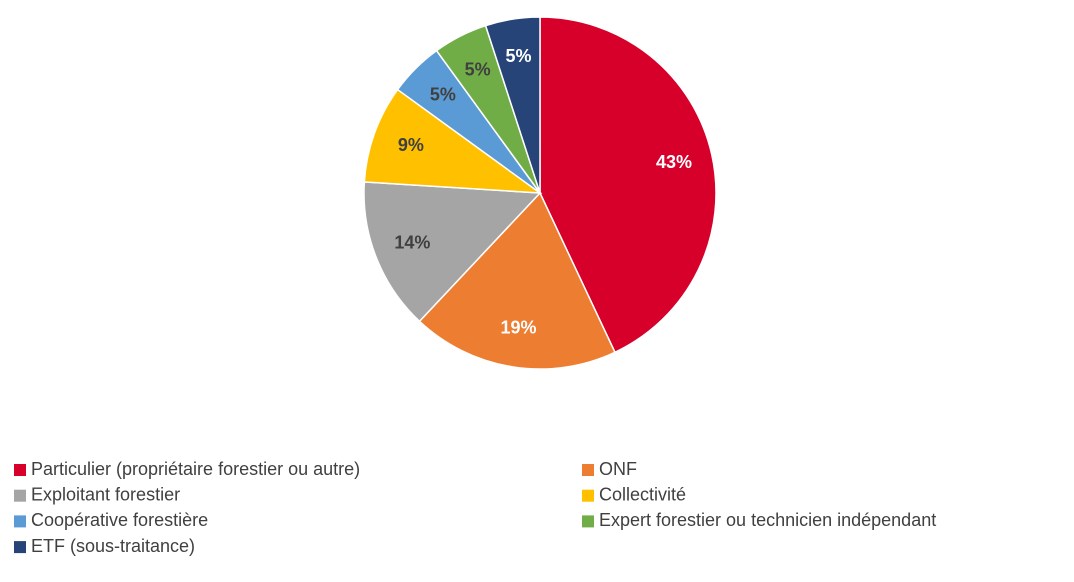 The width and height of the screenshot is (1074, 582). Describe the element at coordinates (642, 494) in the screenshot. I see `legend-label: Collectivité` at that location.